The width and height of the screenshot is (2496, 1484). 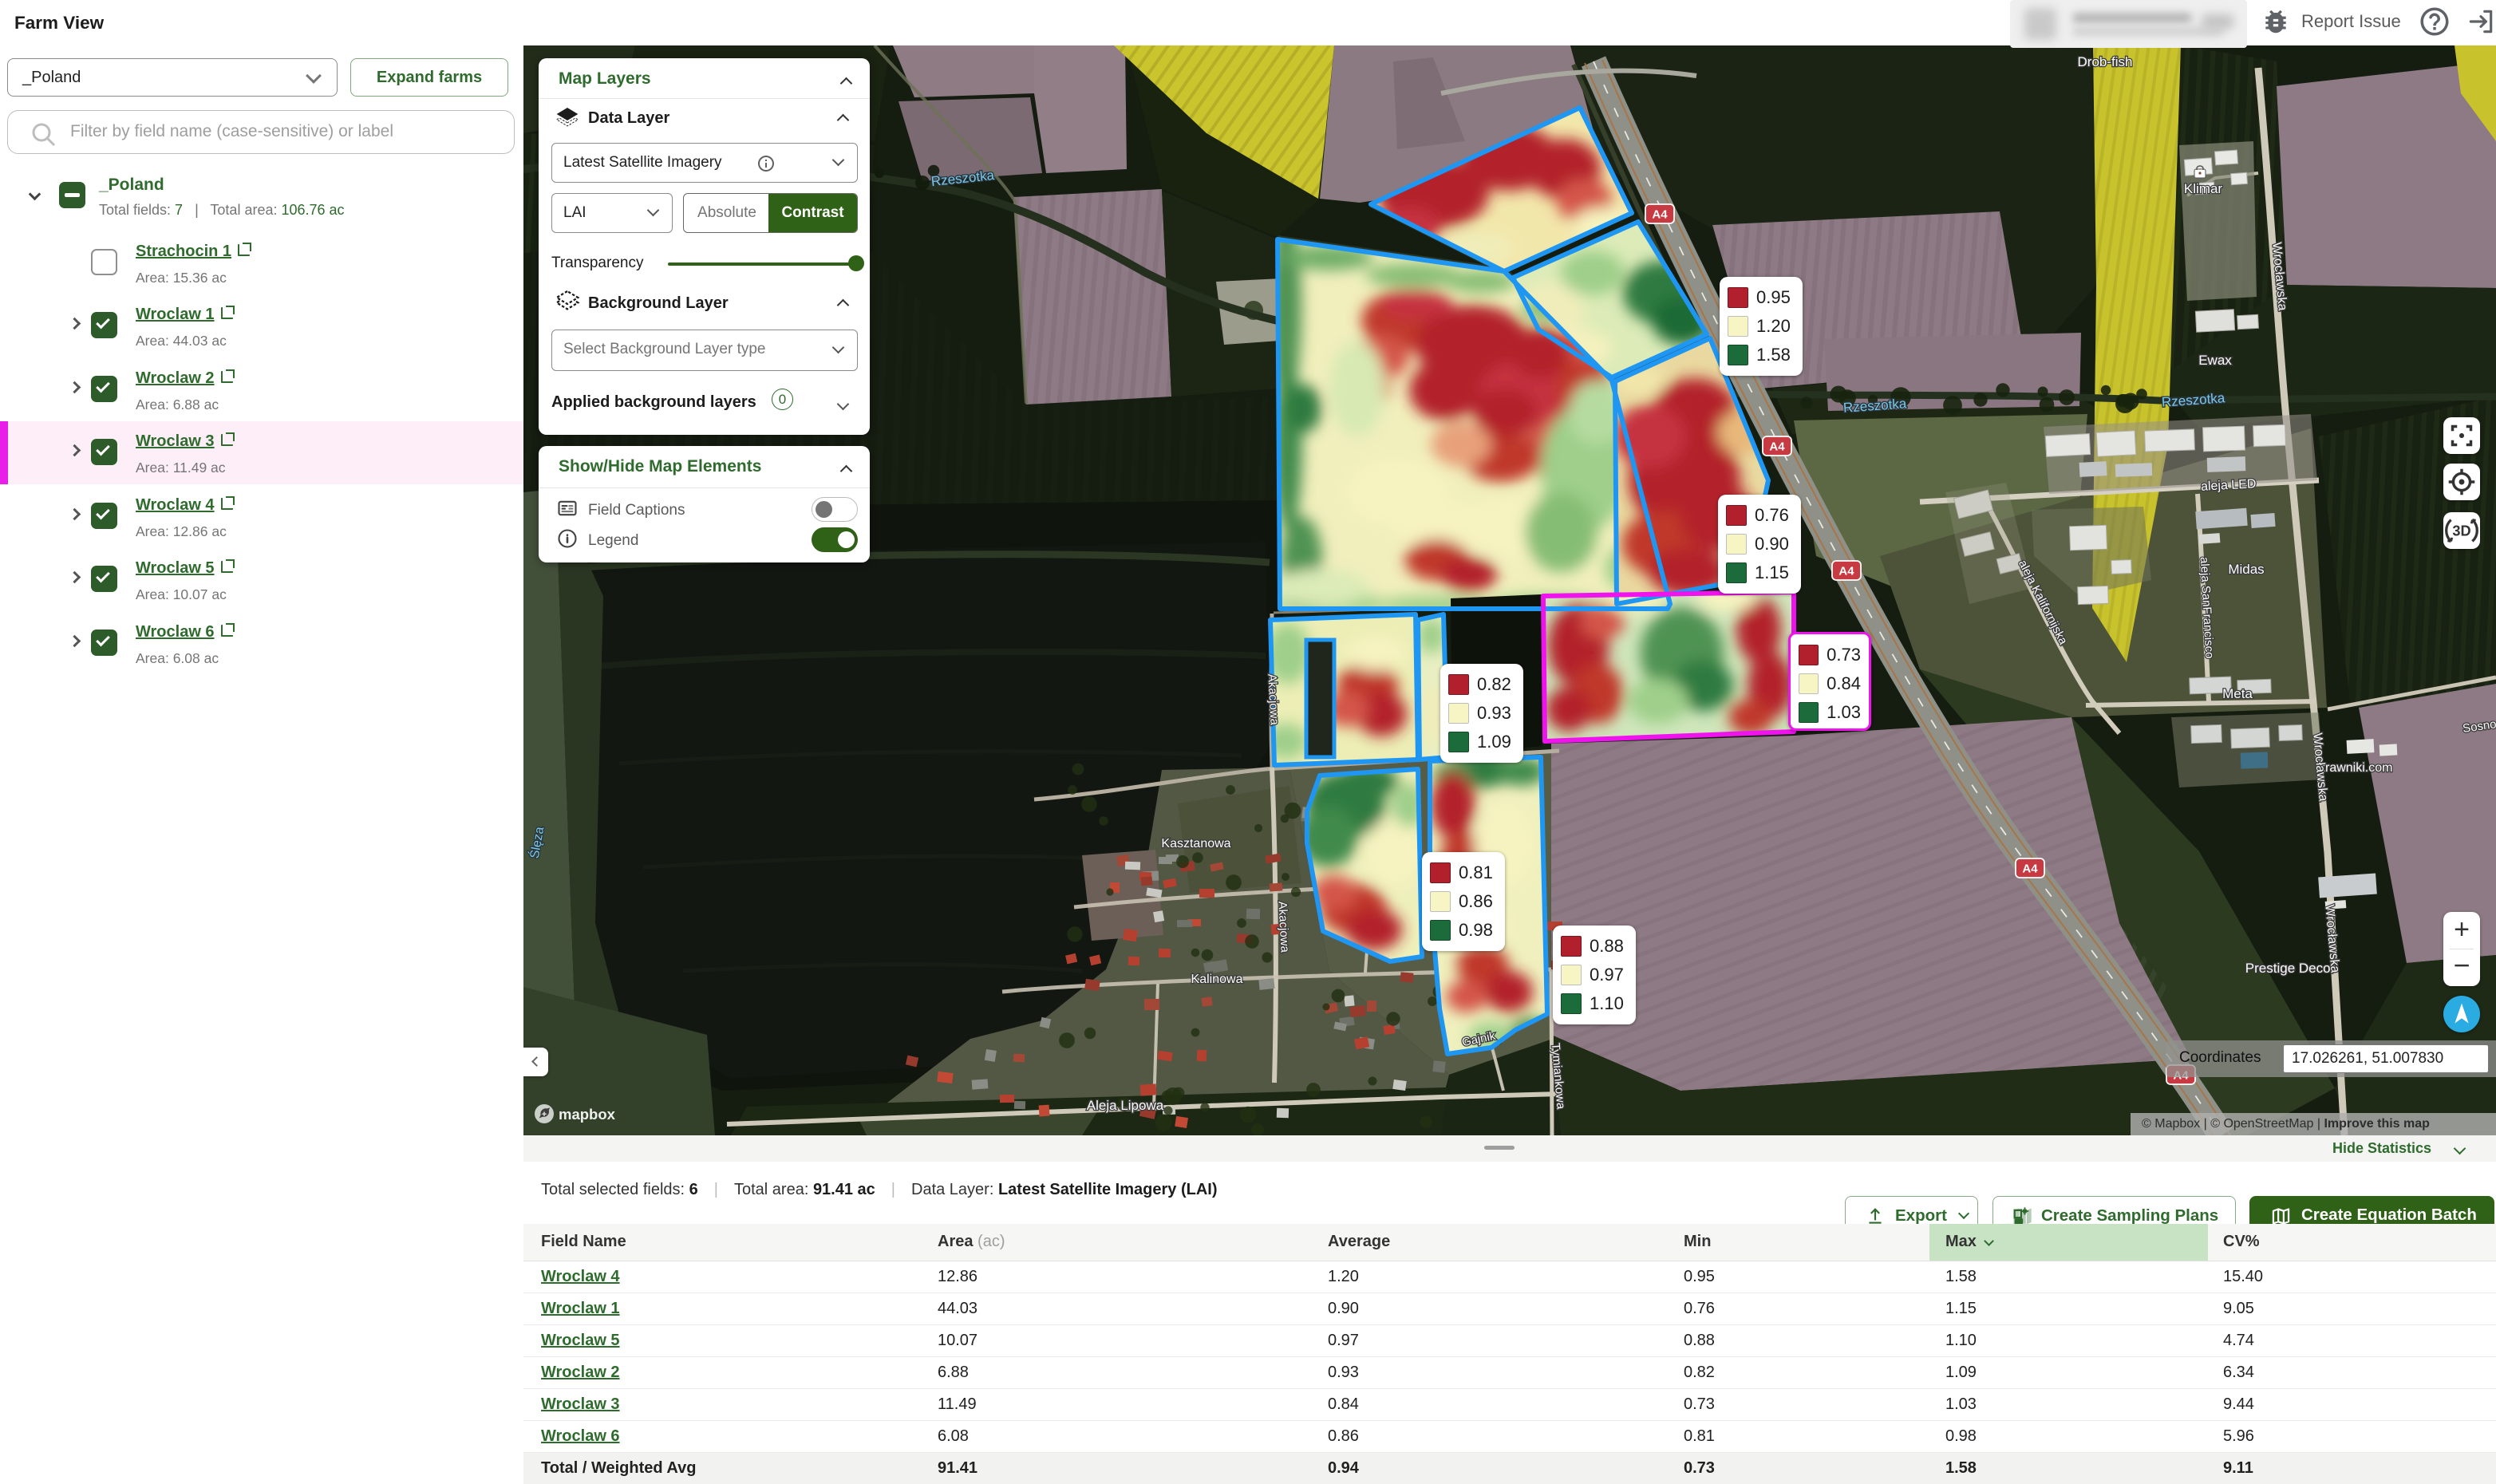 I want to click on svg-text: Klimar, so click(x=2203, y=188).